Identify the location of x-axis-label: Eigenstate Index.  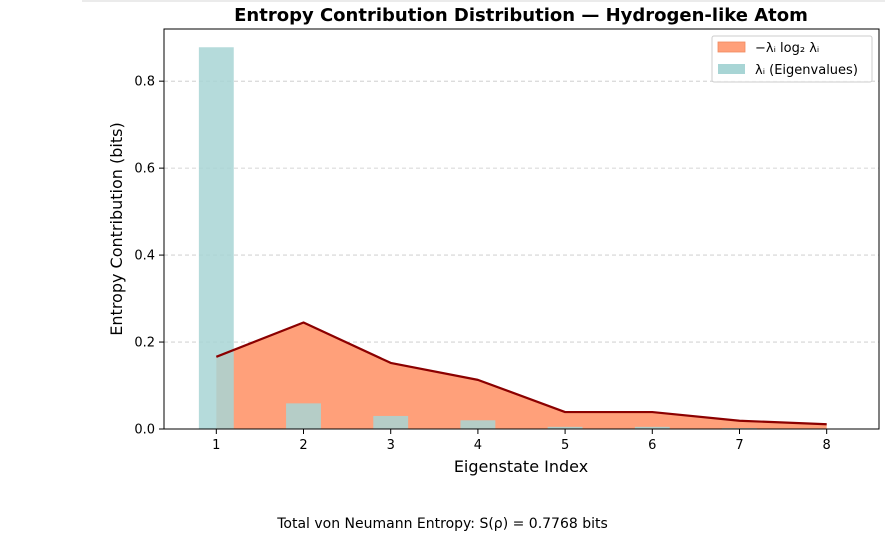
(521, 466).